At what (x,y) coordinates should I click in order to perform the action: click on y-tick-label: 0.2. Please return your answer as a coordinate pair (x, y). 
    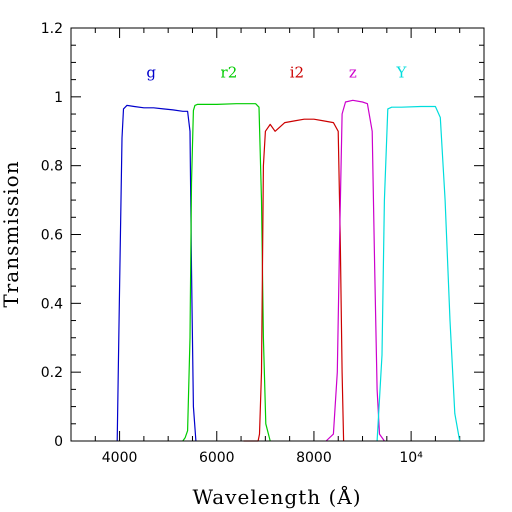
    Looking at the image, I should click on (52, 373).